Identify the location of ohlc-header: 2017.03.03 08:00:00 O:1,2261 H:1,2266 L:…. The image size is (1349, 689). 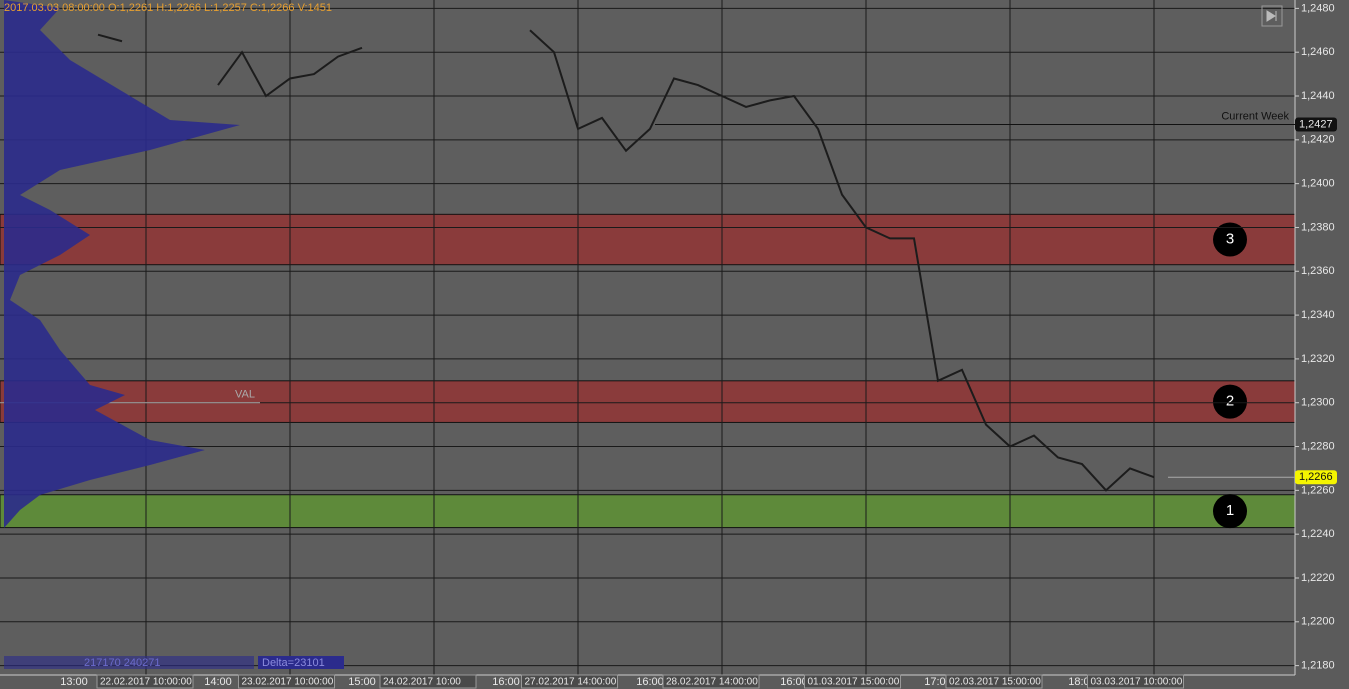
(168, 8).